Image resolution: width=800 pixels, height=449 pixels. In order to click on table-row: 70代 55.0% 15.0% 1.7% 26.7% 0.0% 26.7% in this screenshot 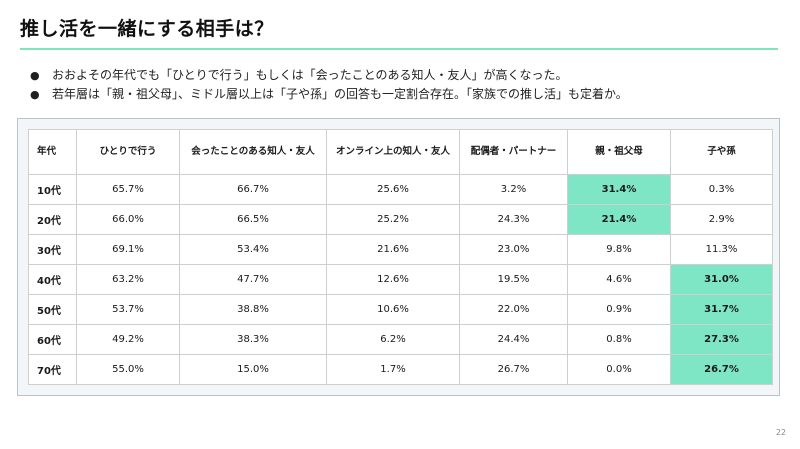, I will do `click(400, 369)`.